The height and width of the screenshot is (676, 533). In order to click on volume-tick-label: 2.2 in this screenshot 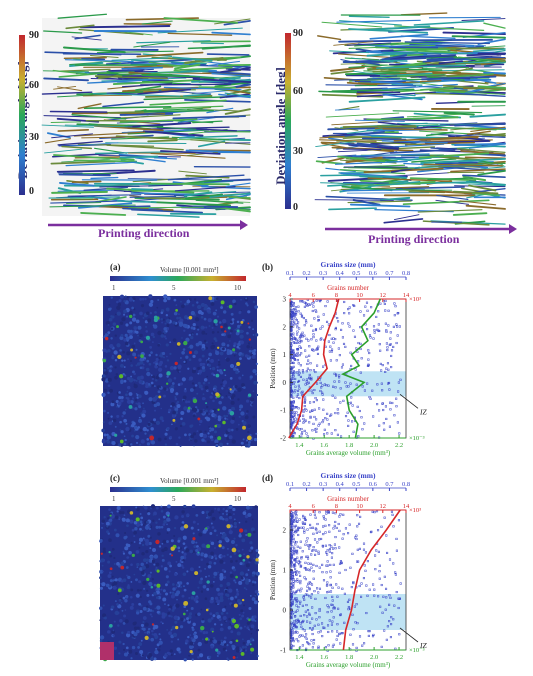, I will do `click(399, 445)`.